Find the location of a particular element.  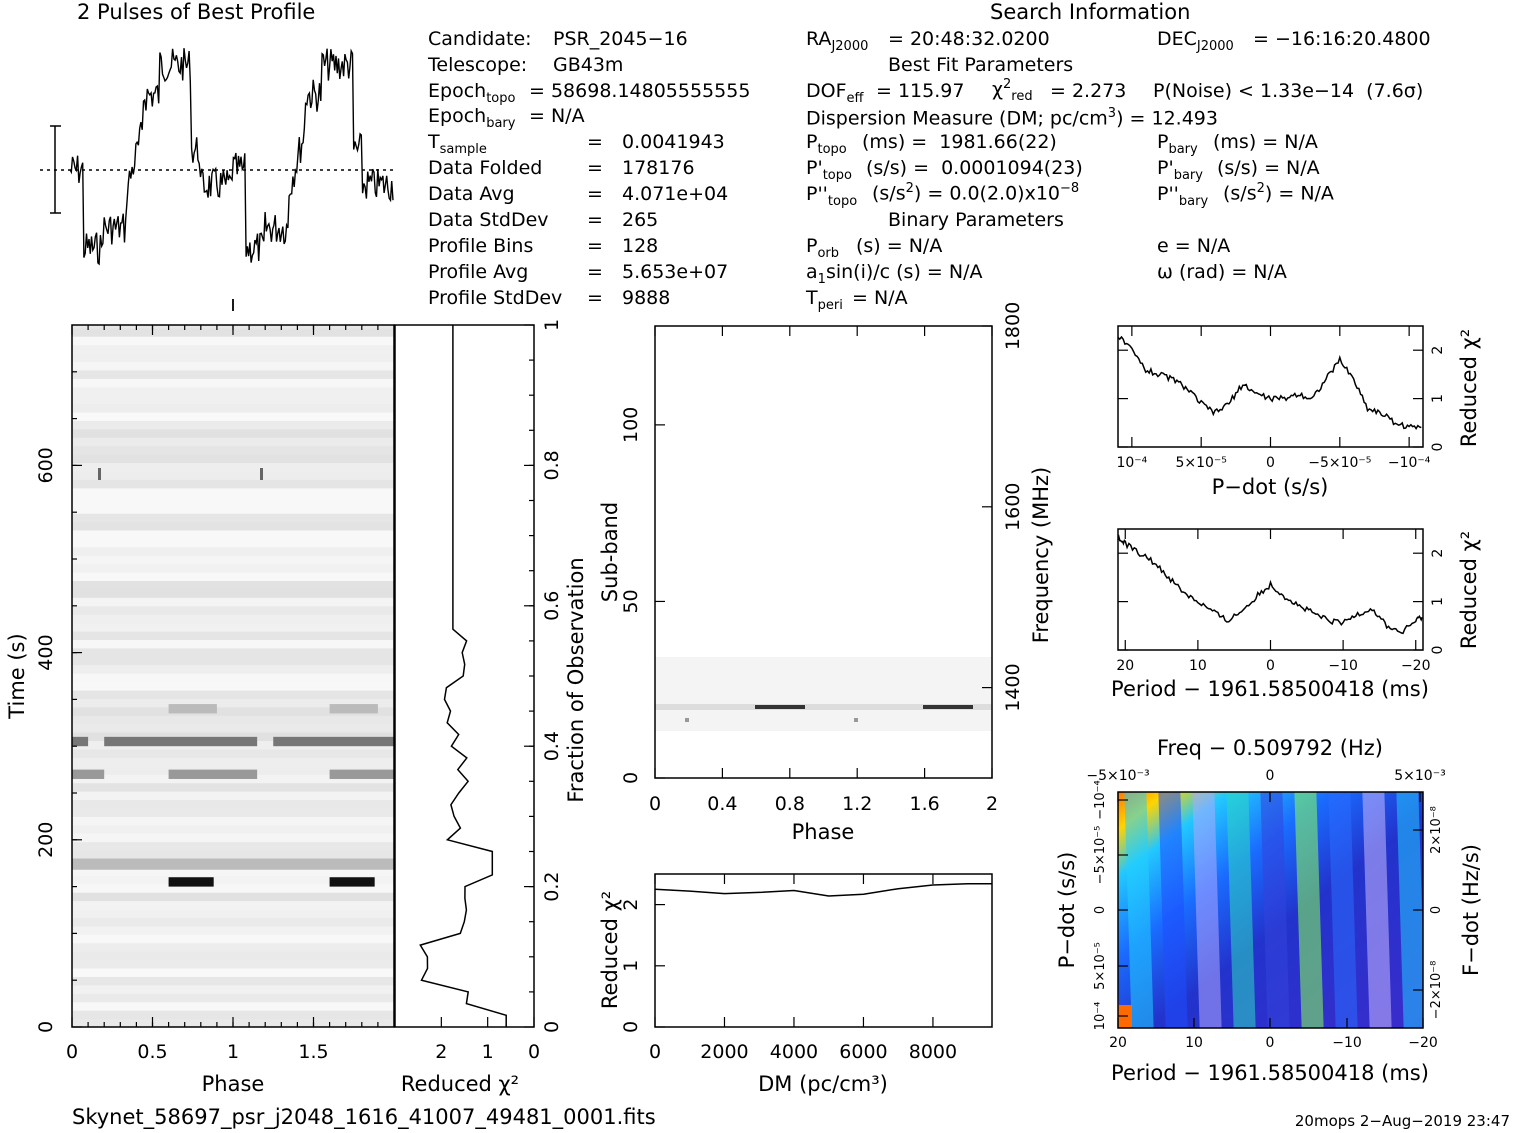

map-xt-tick-label: 0 is located at coordinates (1270, 776).